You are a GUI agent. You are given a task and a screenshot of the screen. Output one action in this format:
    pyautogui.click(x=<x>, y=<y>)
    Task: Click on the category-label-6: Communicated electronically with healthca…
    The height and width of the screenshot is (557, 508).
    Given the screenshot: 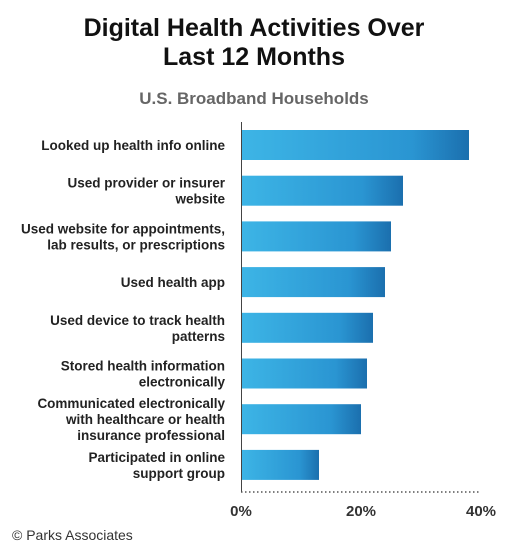 What is the action you would take?
    pyautogui.click(x=131, y=419)
    